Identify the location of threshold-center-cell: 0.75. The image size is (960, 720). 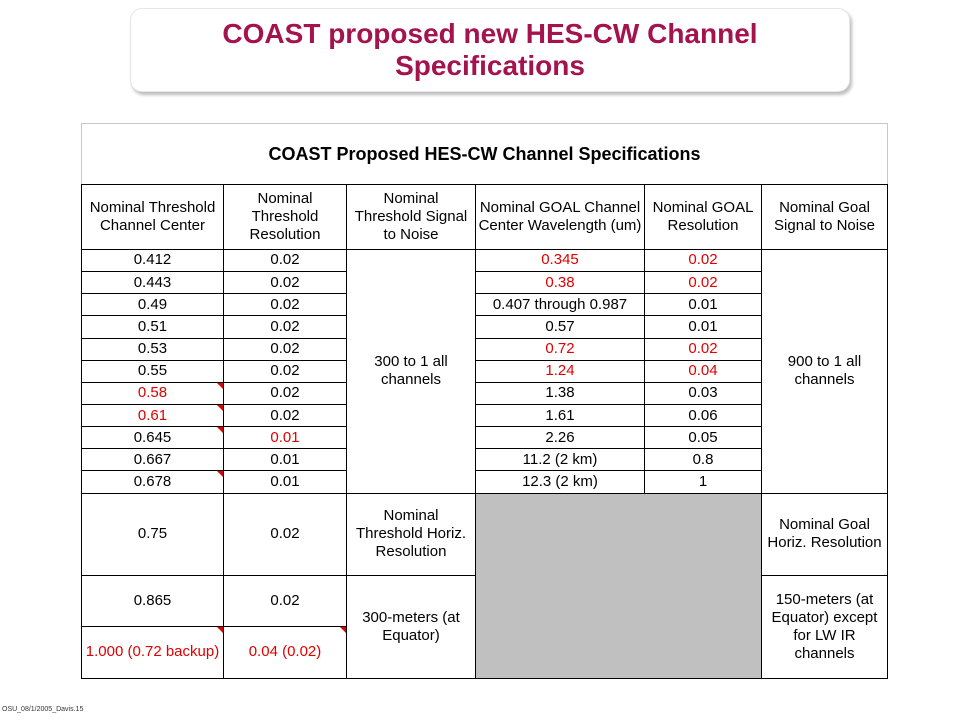
(152, 534).